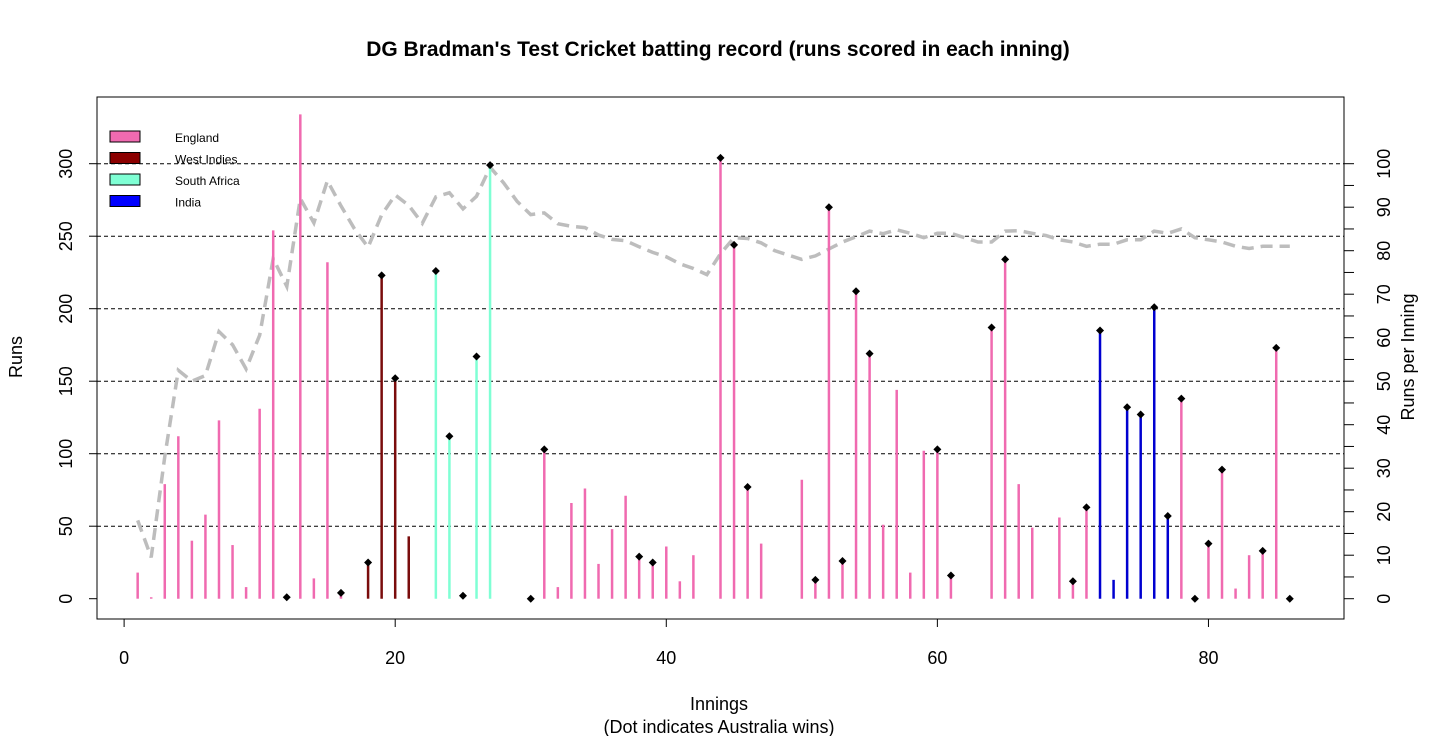  Describe the element at coordinates (1369, 376) in the screenshot. I see `y-axis-right: 0 10 20 30 40 50 60 70 80 90 100` at that location.